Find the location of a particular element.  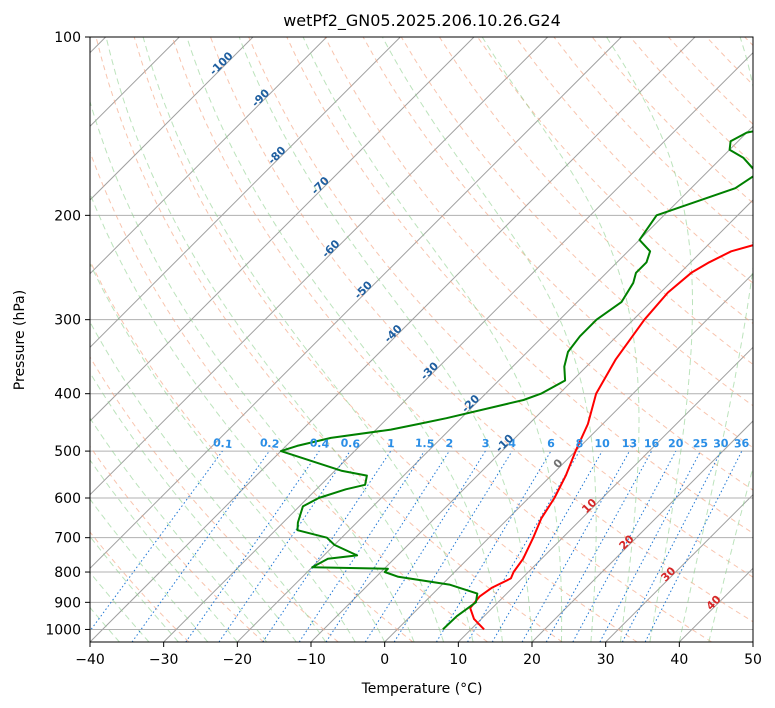

y-tick-label: 500 is located at coordinates (67, 452).